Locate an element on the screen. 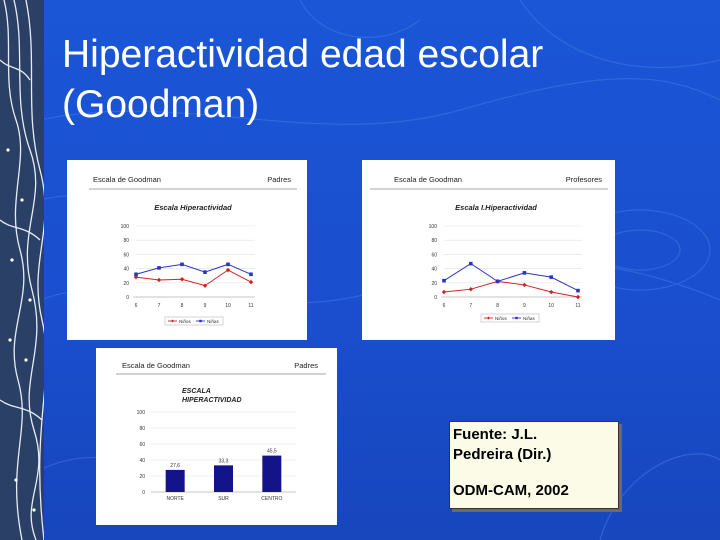  map-strip is located at coordinates (22, 270).